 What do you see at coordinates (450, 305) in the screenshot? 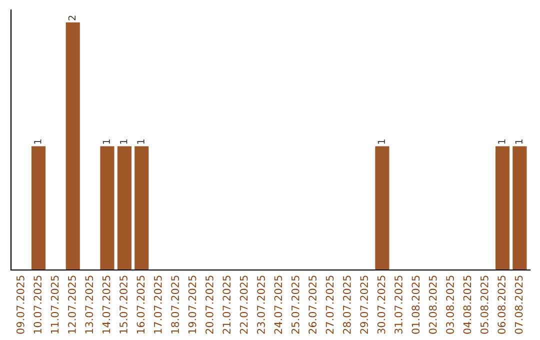
I see `x-tick-label: 03.08.2025` at bounding box center [450, 305].